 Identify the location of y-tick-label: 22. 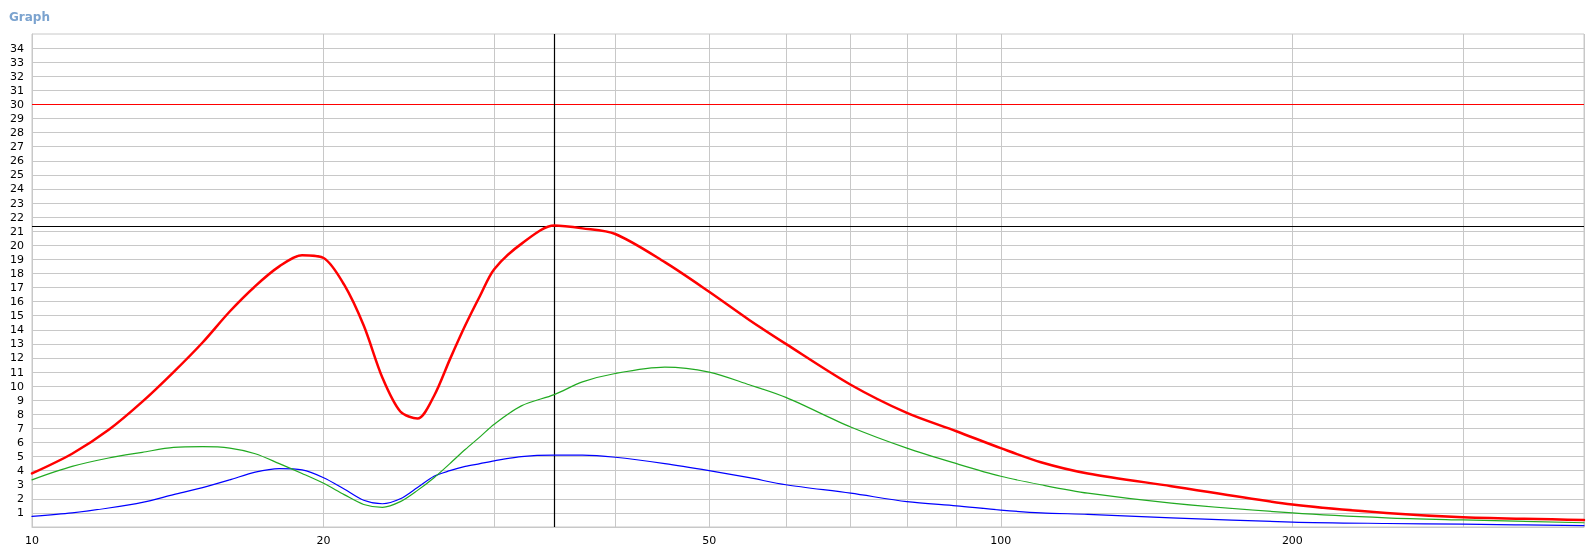
(17, 217).